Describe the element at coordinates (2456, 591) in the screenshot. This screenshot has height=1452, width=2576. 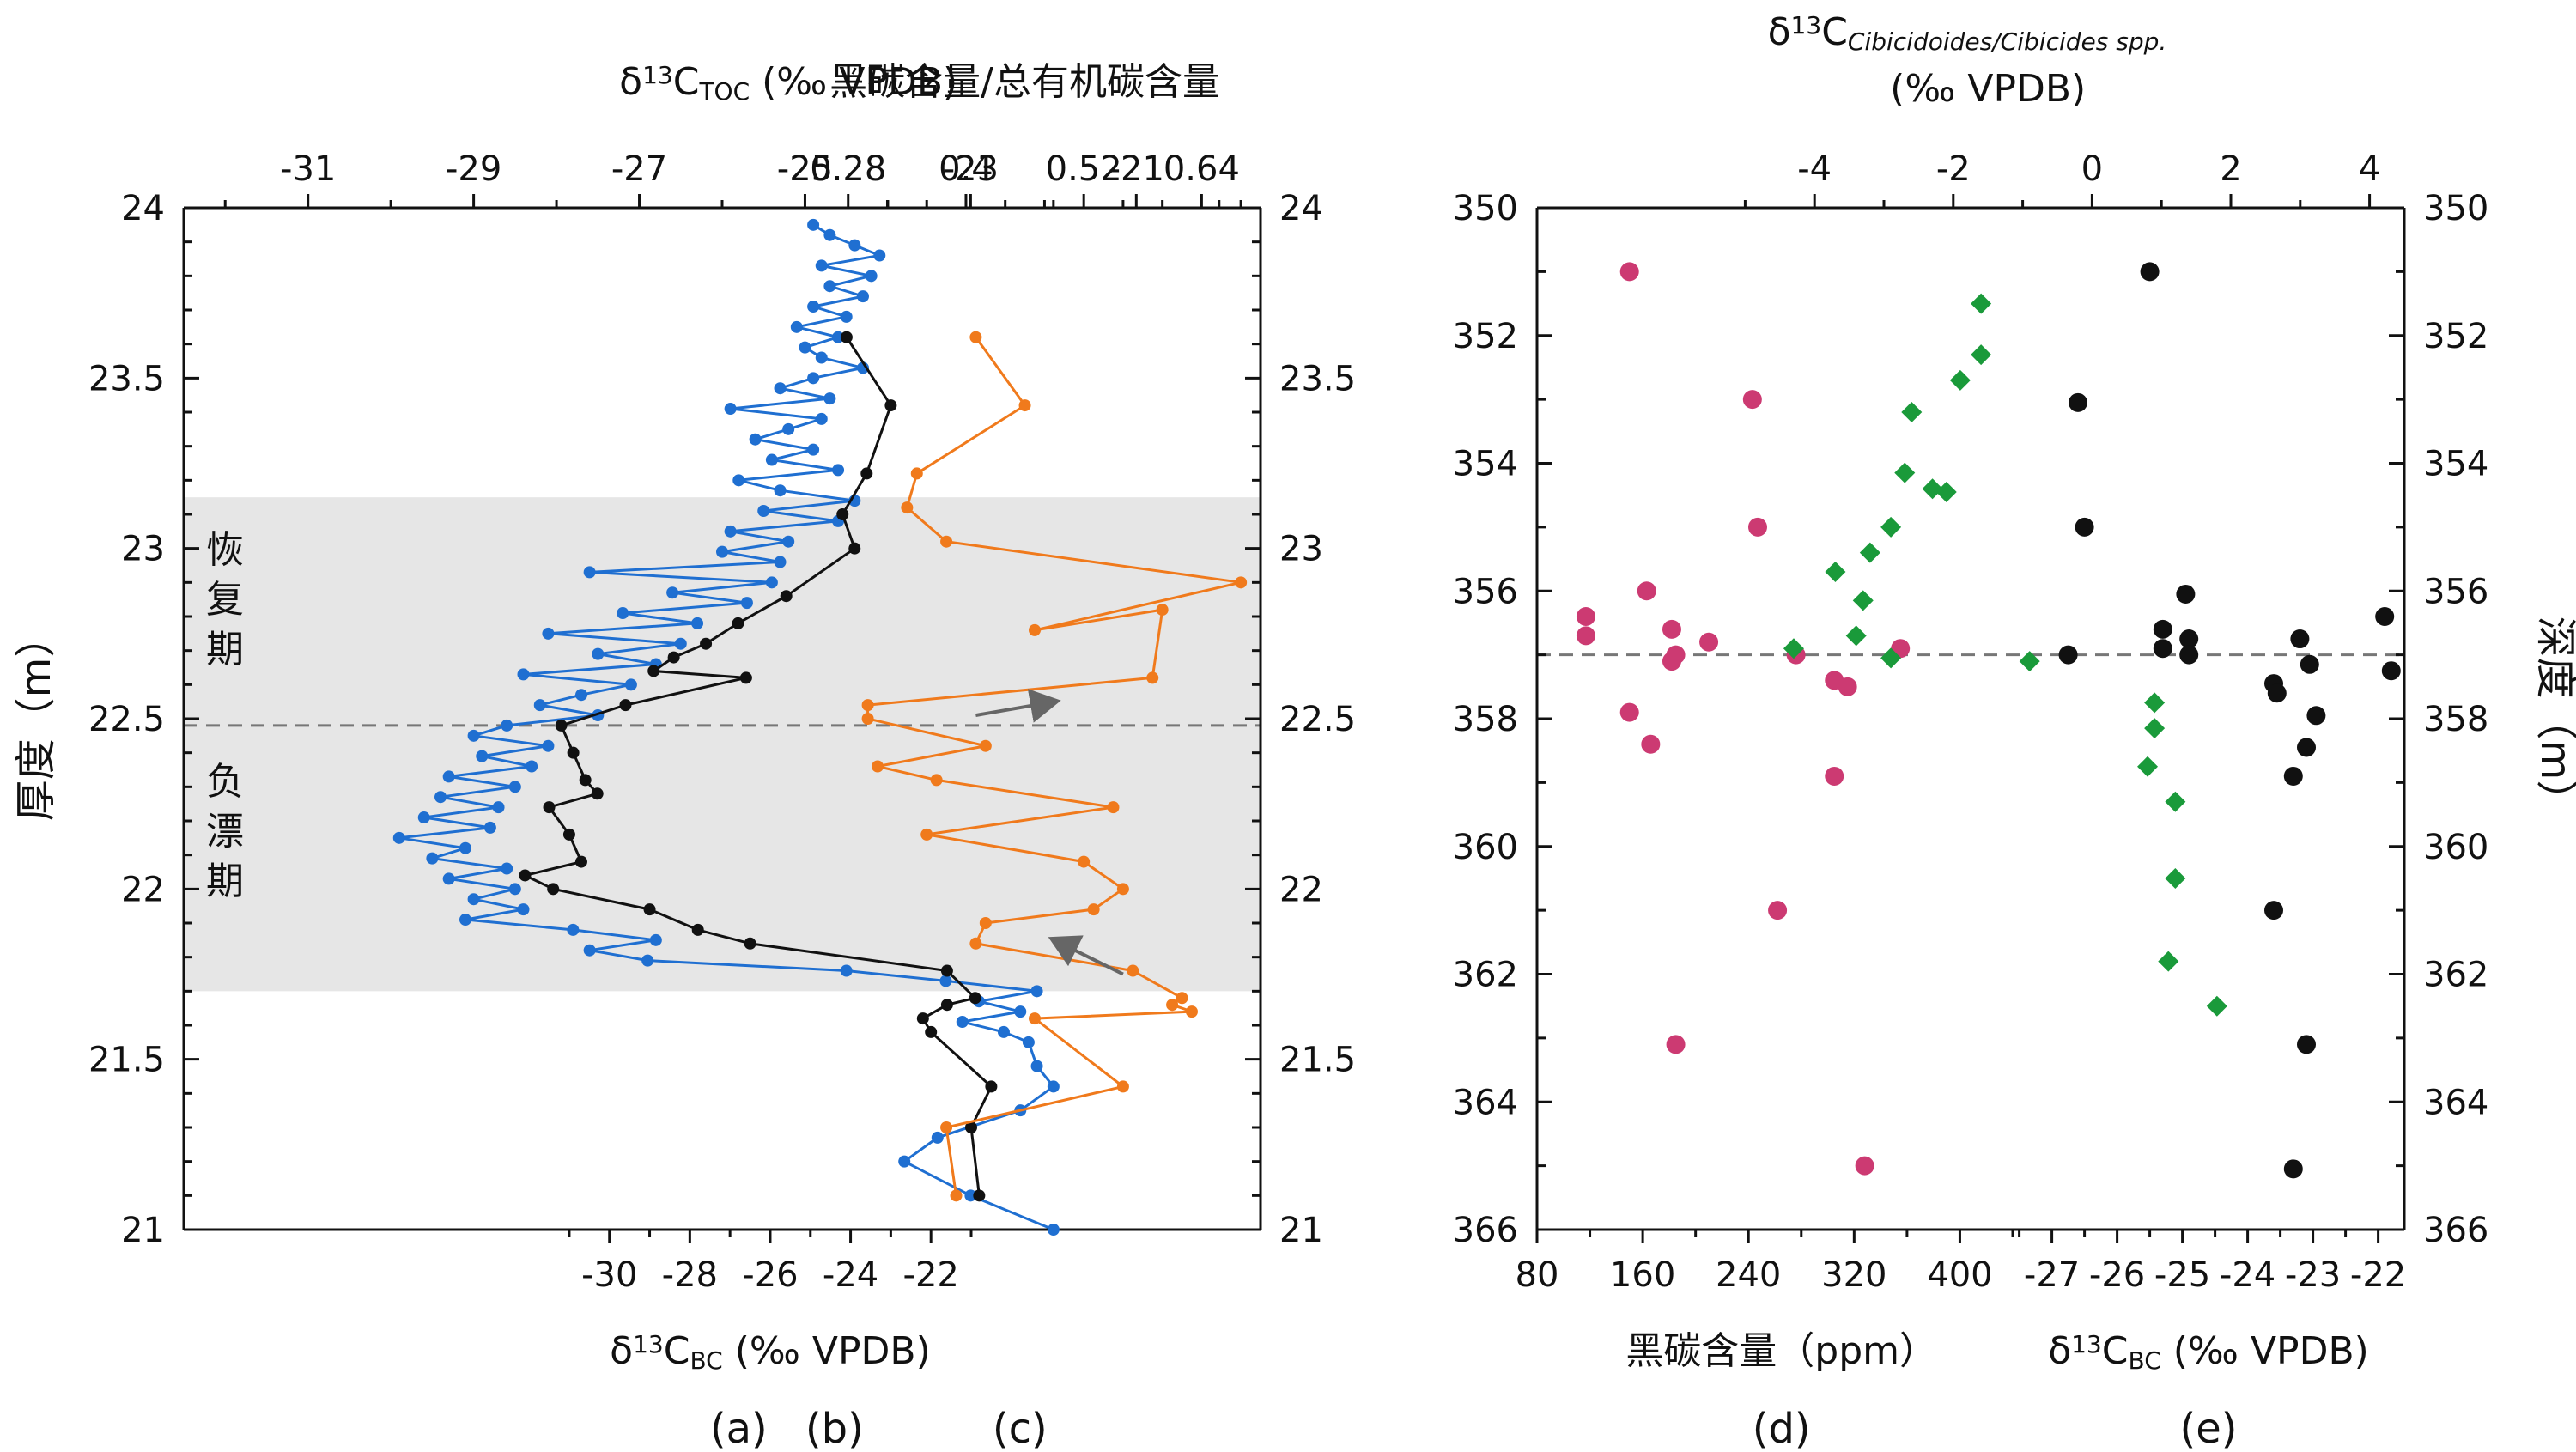
I see `depth-tick-label-right: 356` at that location.